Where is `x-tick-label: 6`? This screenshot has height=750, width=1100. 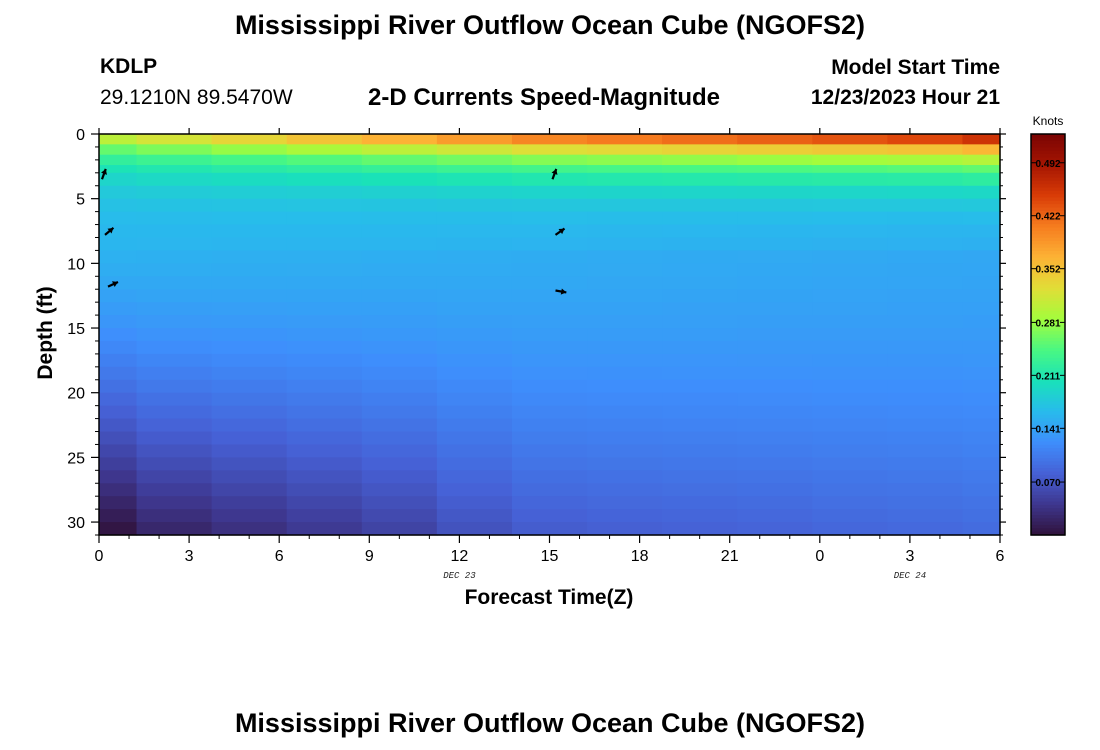
x-tick-label: 6 is located at coordinates (1000, 556).